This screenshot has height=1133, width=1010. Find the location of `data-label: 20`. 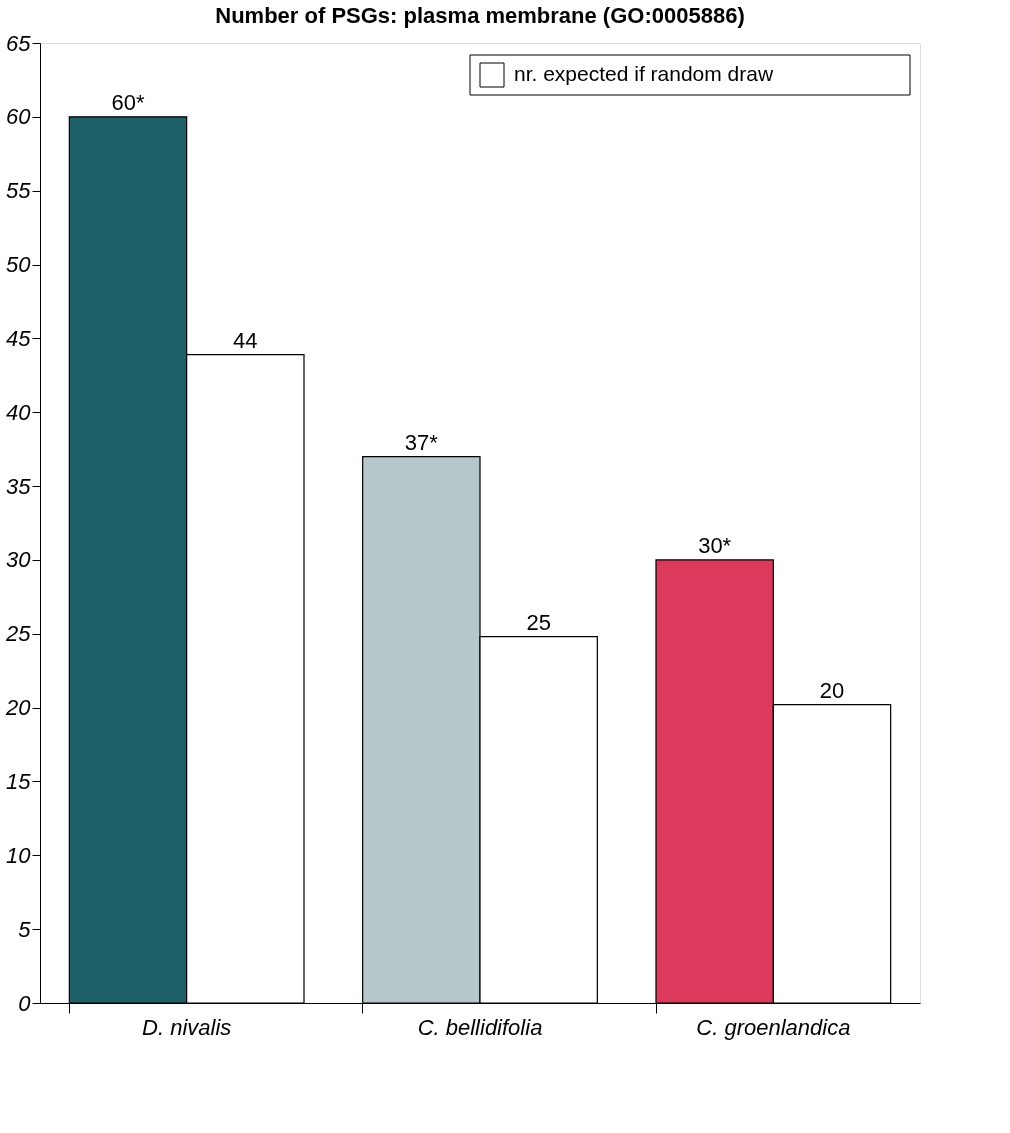

data-label: 20 is located at coordinates (832, 690).